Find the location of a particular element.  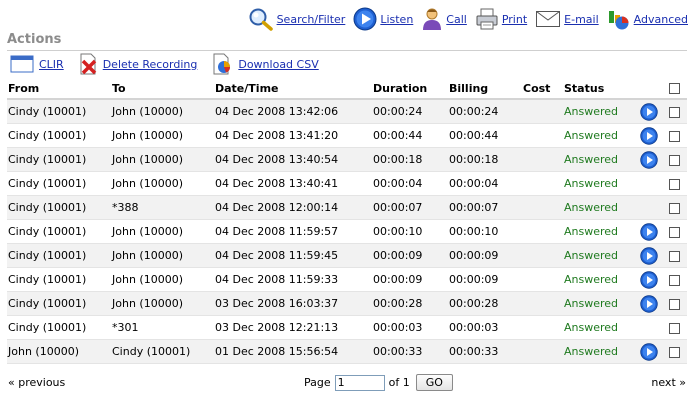

col-to: To is located at coordinates (162, 89).